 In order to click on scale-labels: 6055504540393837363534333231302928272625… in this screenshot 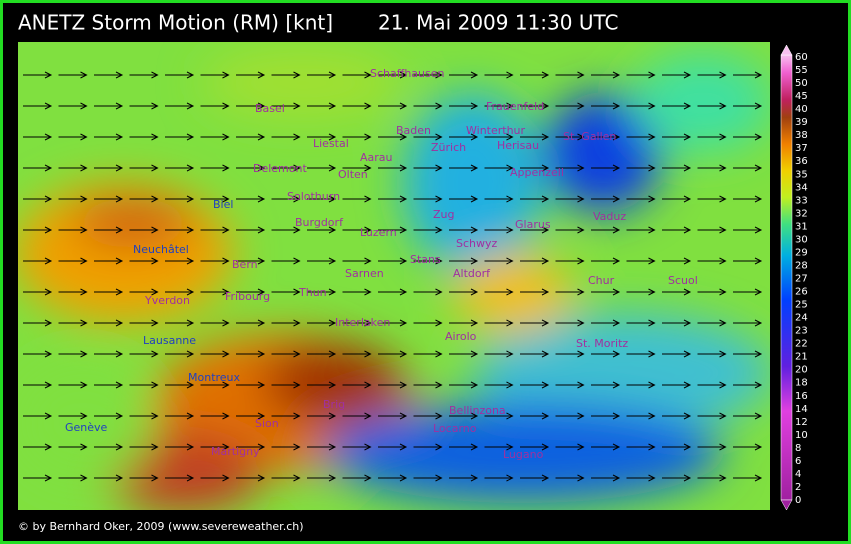, I will do `click(801, 279)`.